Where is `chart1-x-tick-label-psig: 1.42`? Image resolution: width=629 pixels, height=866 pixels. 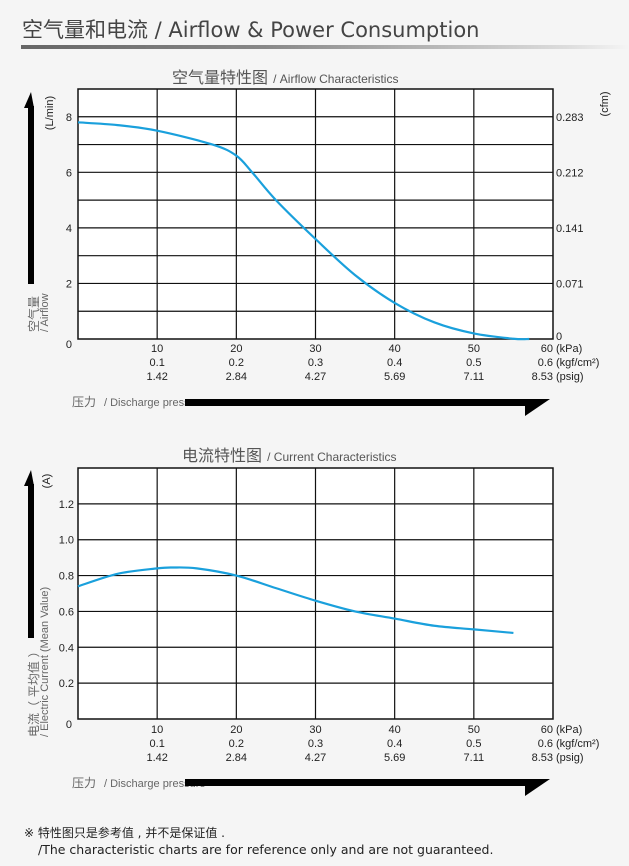
chart1-x-tick-label-psig: 1.42 is located at coordinates (156, 377).